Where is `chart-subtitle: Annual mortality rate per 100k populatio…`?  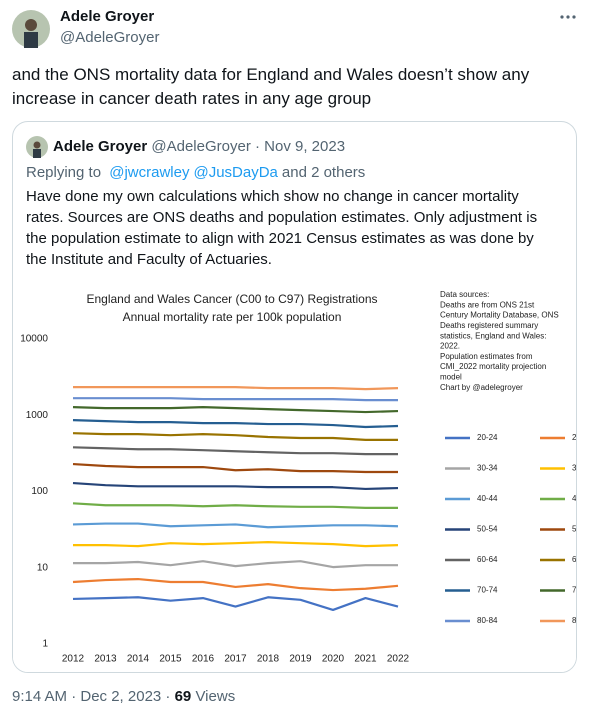 chart-subtitle: Annual mortality rate per 100k populatio… is located at coordinates (232, 317).